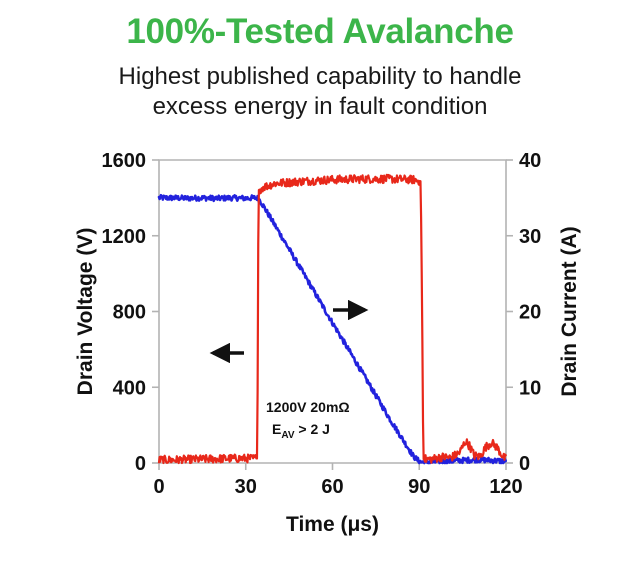 The image size is (640, 574). Describe the element at coordinates (129, 313) in the screenshot. I see `y-tick-label: 800` at that location.